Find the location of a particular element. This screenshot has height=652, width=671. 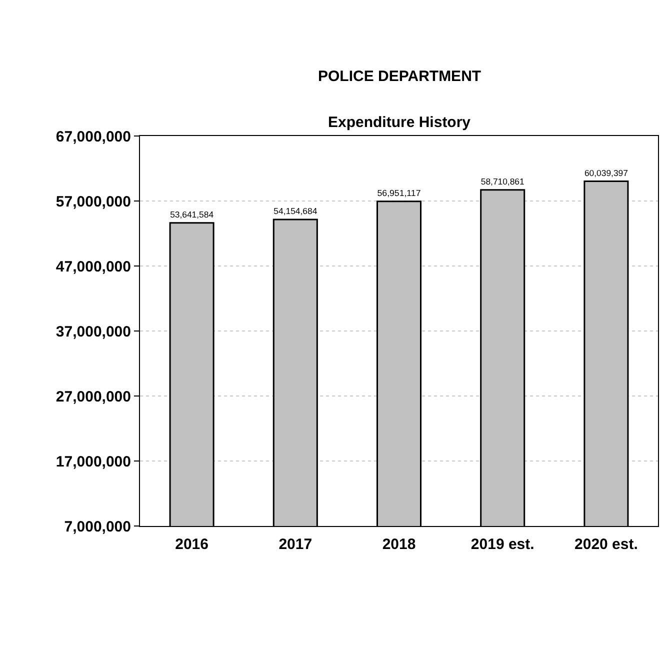

y-tick-label: 7,000,000 is located at coordinates (97, 527).